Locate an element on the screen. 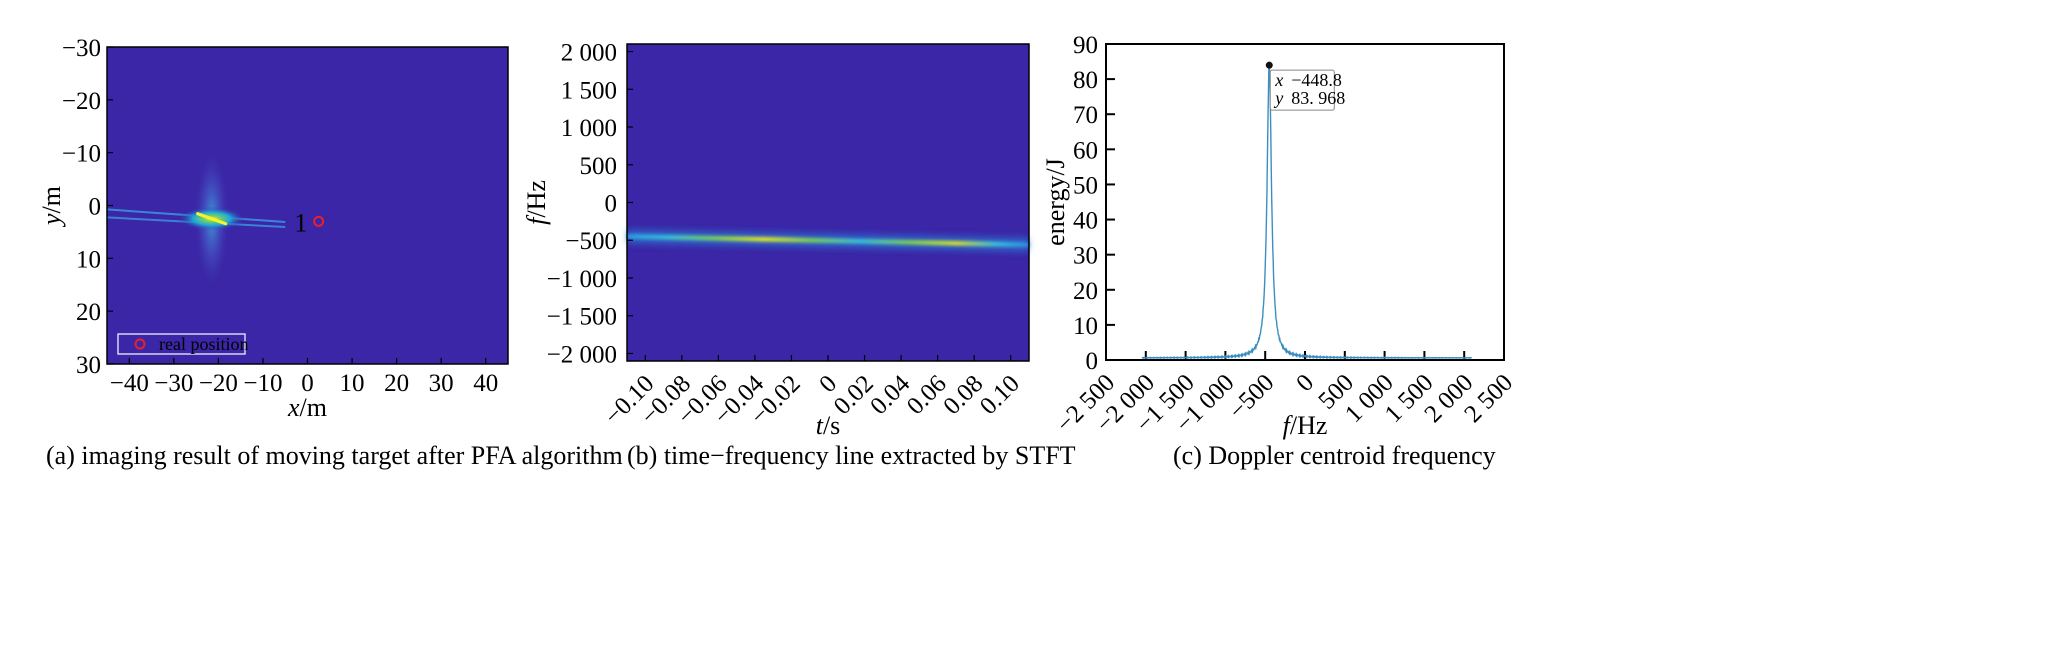 The width and height of the screenshot is (2067, 660). y-tick-label: −10 is located at coordinates (81, 154).